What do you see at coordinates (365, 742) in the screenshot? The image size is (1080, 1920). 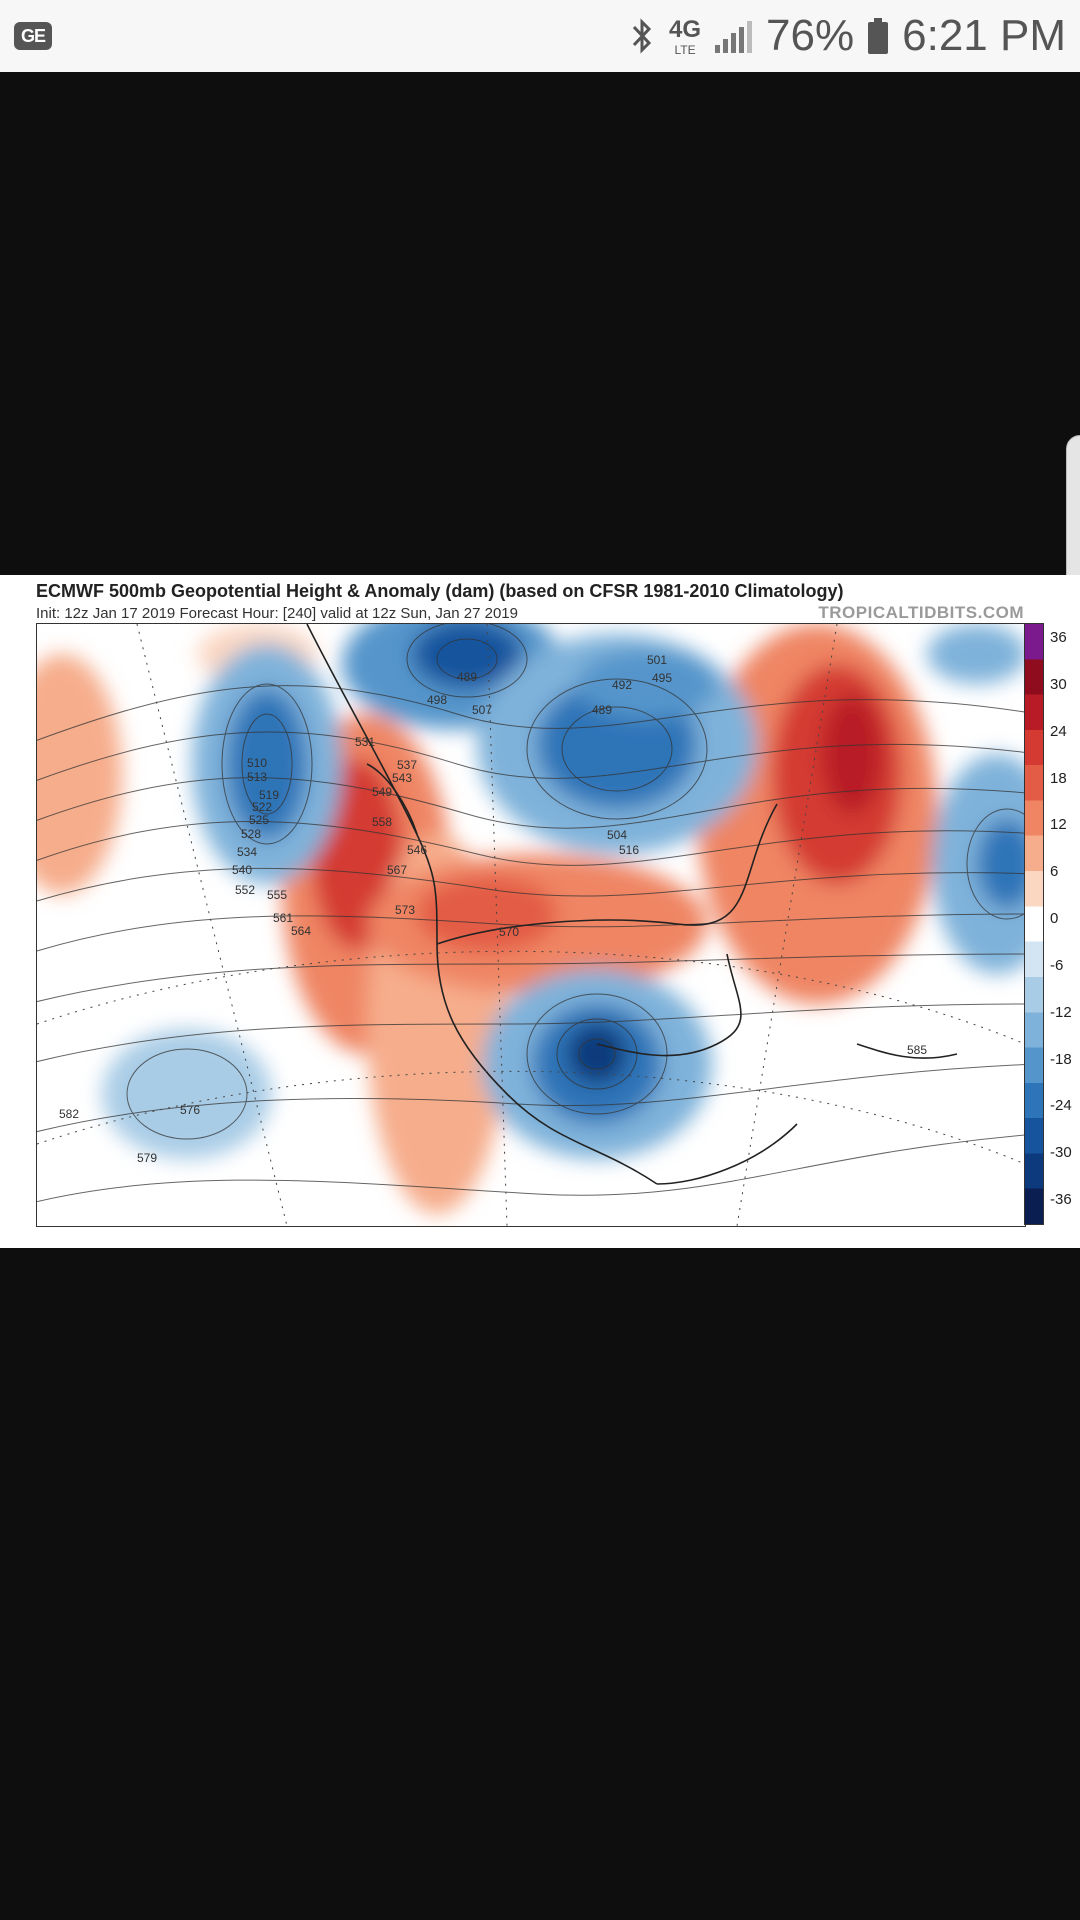 I see `contour-label: 531` at bounding box center [365, 742].